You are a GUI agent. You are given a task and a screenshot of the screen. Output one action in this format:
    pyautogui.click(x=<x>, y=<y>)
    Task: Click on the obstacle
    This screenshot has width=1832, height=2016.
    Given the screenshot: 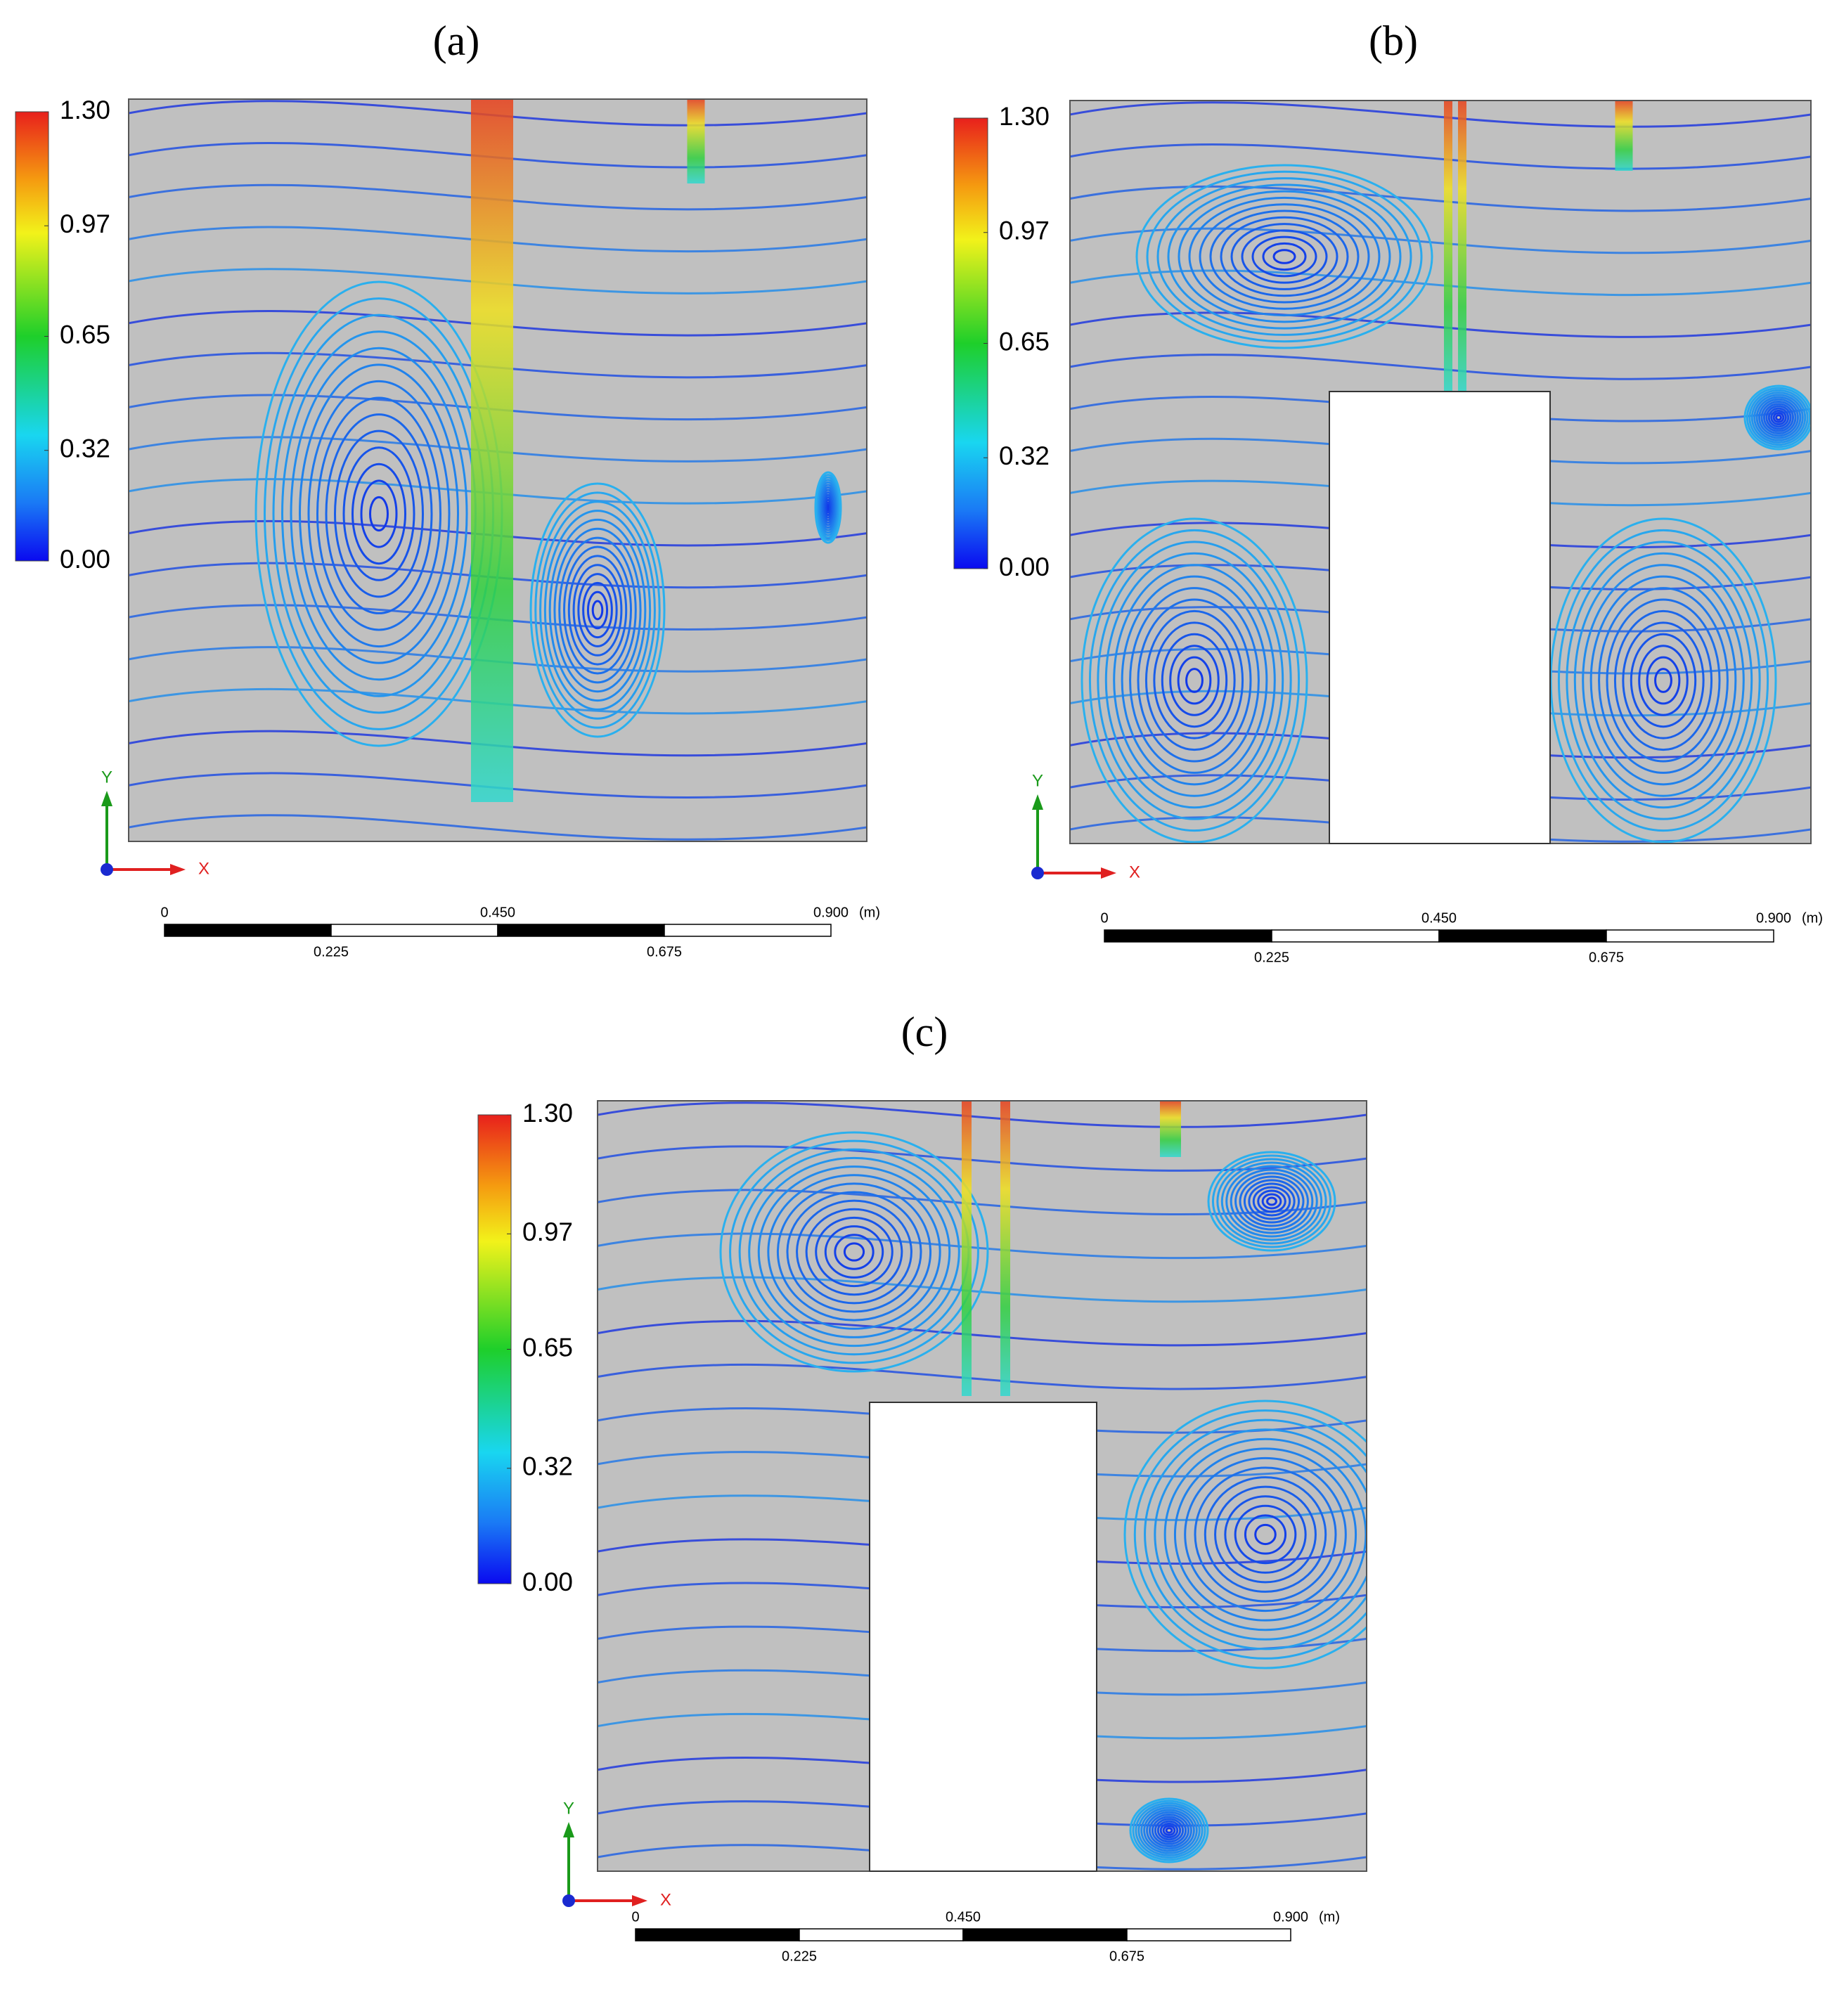 What is the action you would take?
    pyautogui.click(x=983, y=1637)
    